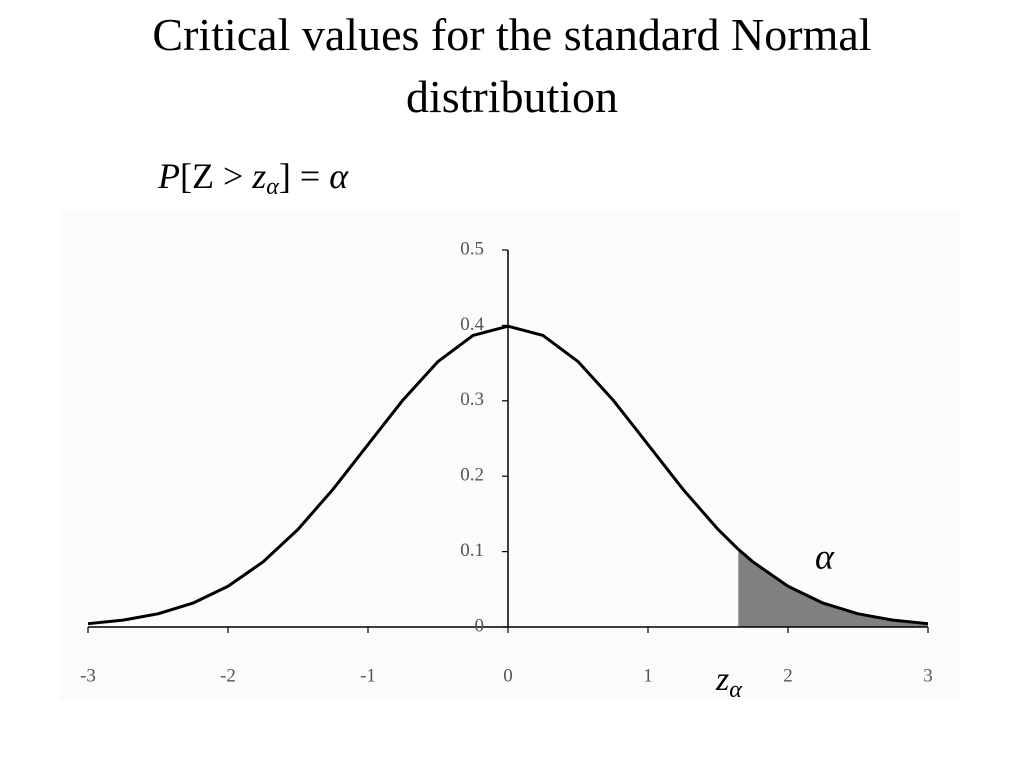  Describe the element at coordinates (825, 556) in the screenshot. I see `tail-label: α` at that location.